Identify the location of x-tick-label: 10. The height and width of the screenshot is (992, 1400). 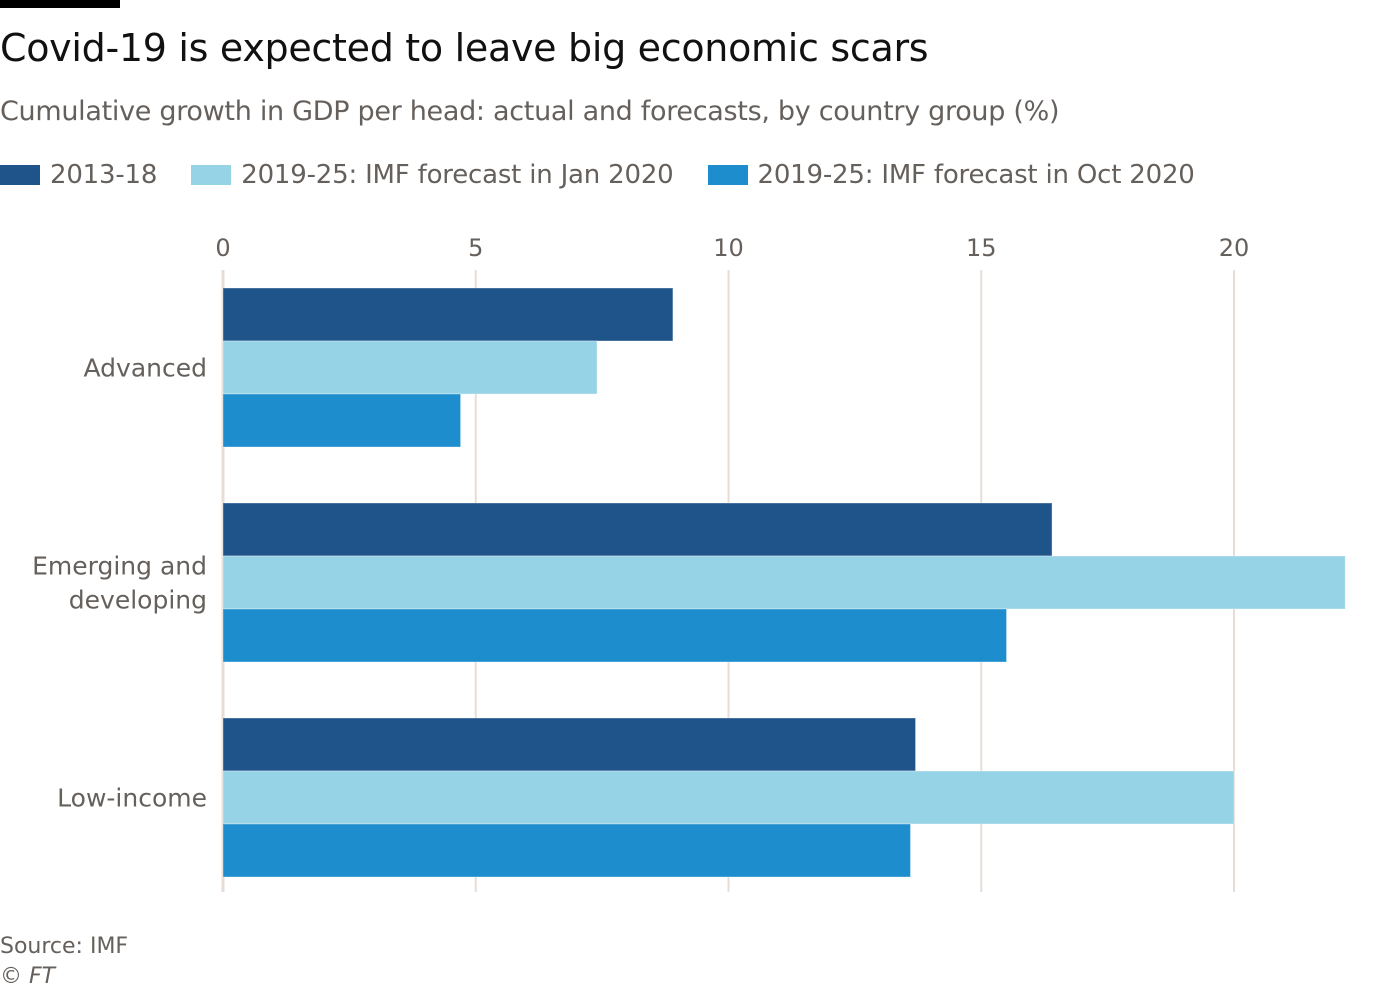
(728, 248).